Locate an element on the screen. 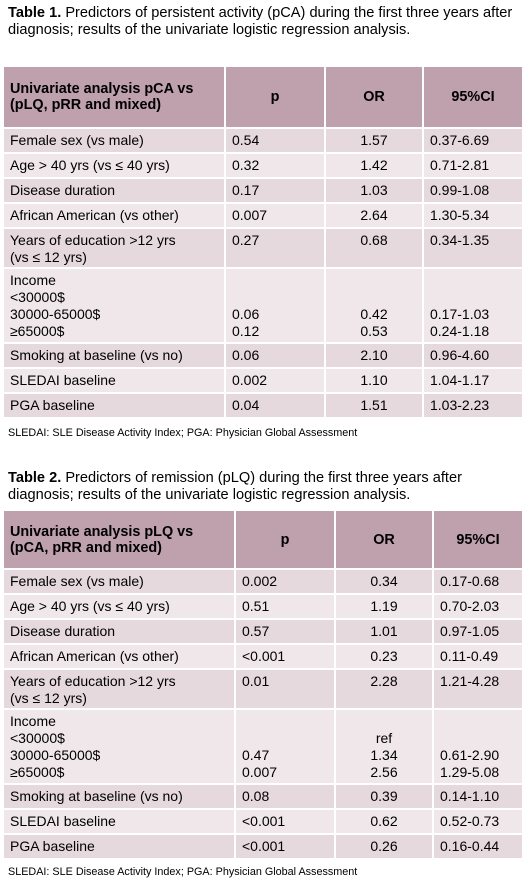 This screenshot has width=532, height=886. row-or: 1.03 is located at coordinates (375, 191).